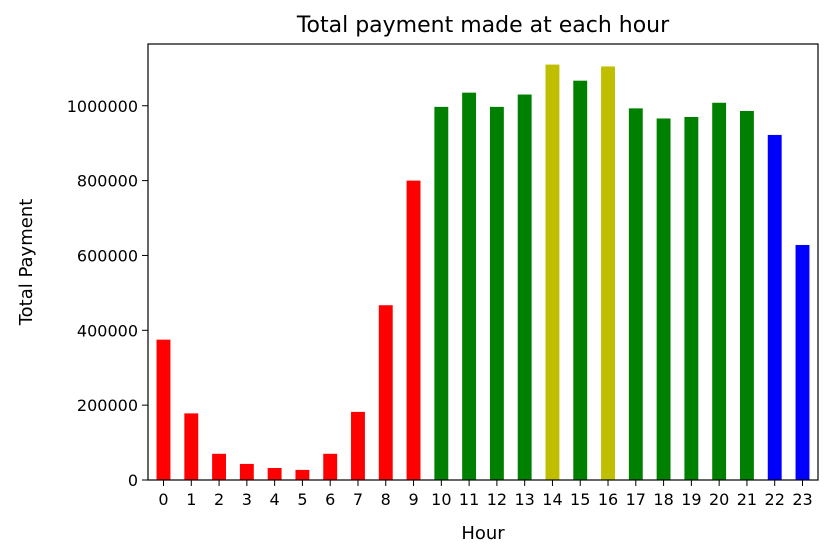 Image resolution: width=834 pixels, height=548 pixels. I want to click on y-tick-label: 200000, so click(107, 405).